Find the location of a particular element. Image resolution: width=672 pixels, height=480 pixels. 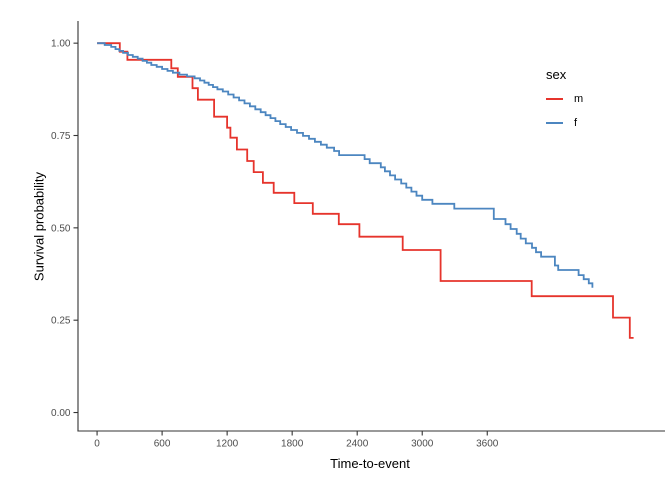

x-tick-label: 1800 is located at coordinates (292, 444).